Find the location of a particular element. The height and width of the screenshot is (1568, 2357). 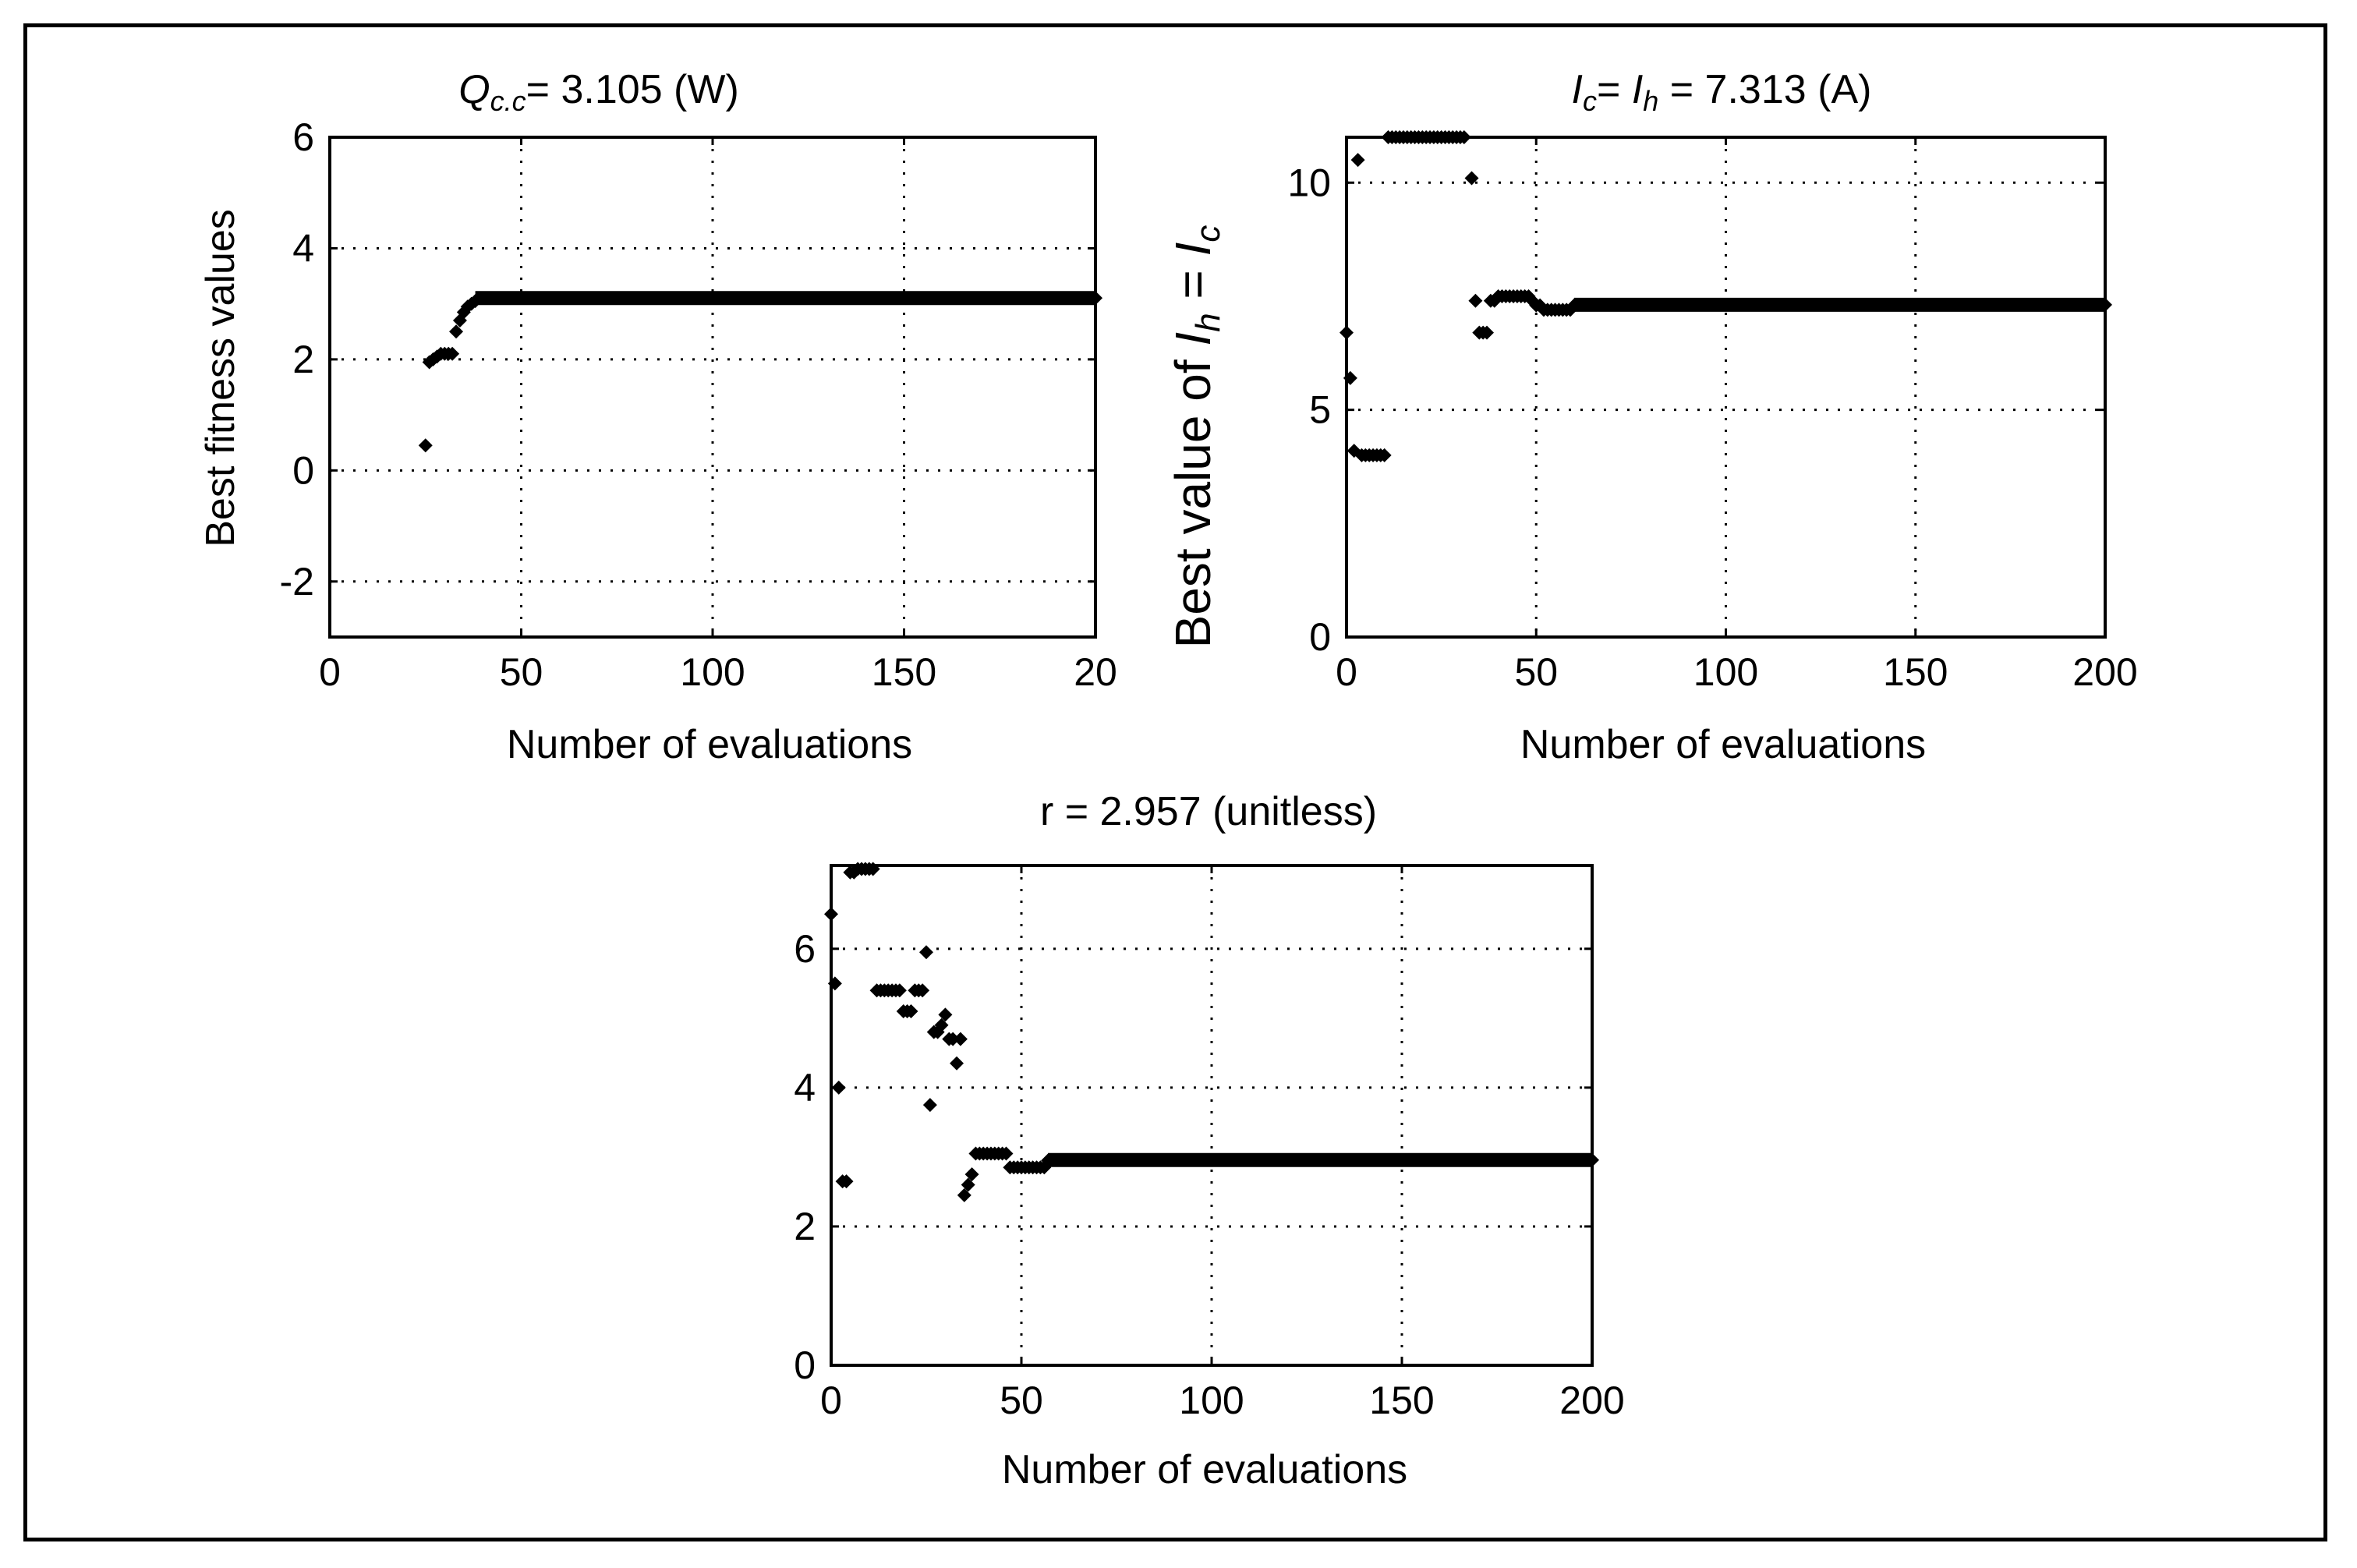

chart1-ytick-label: -2 is located at coordinates (297, 581).